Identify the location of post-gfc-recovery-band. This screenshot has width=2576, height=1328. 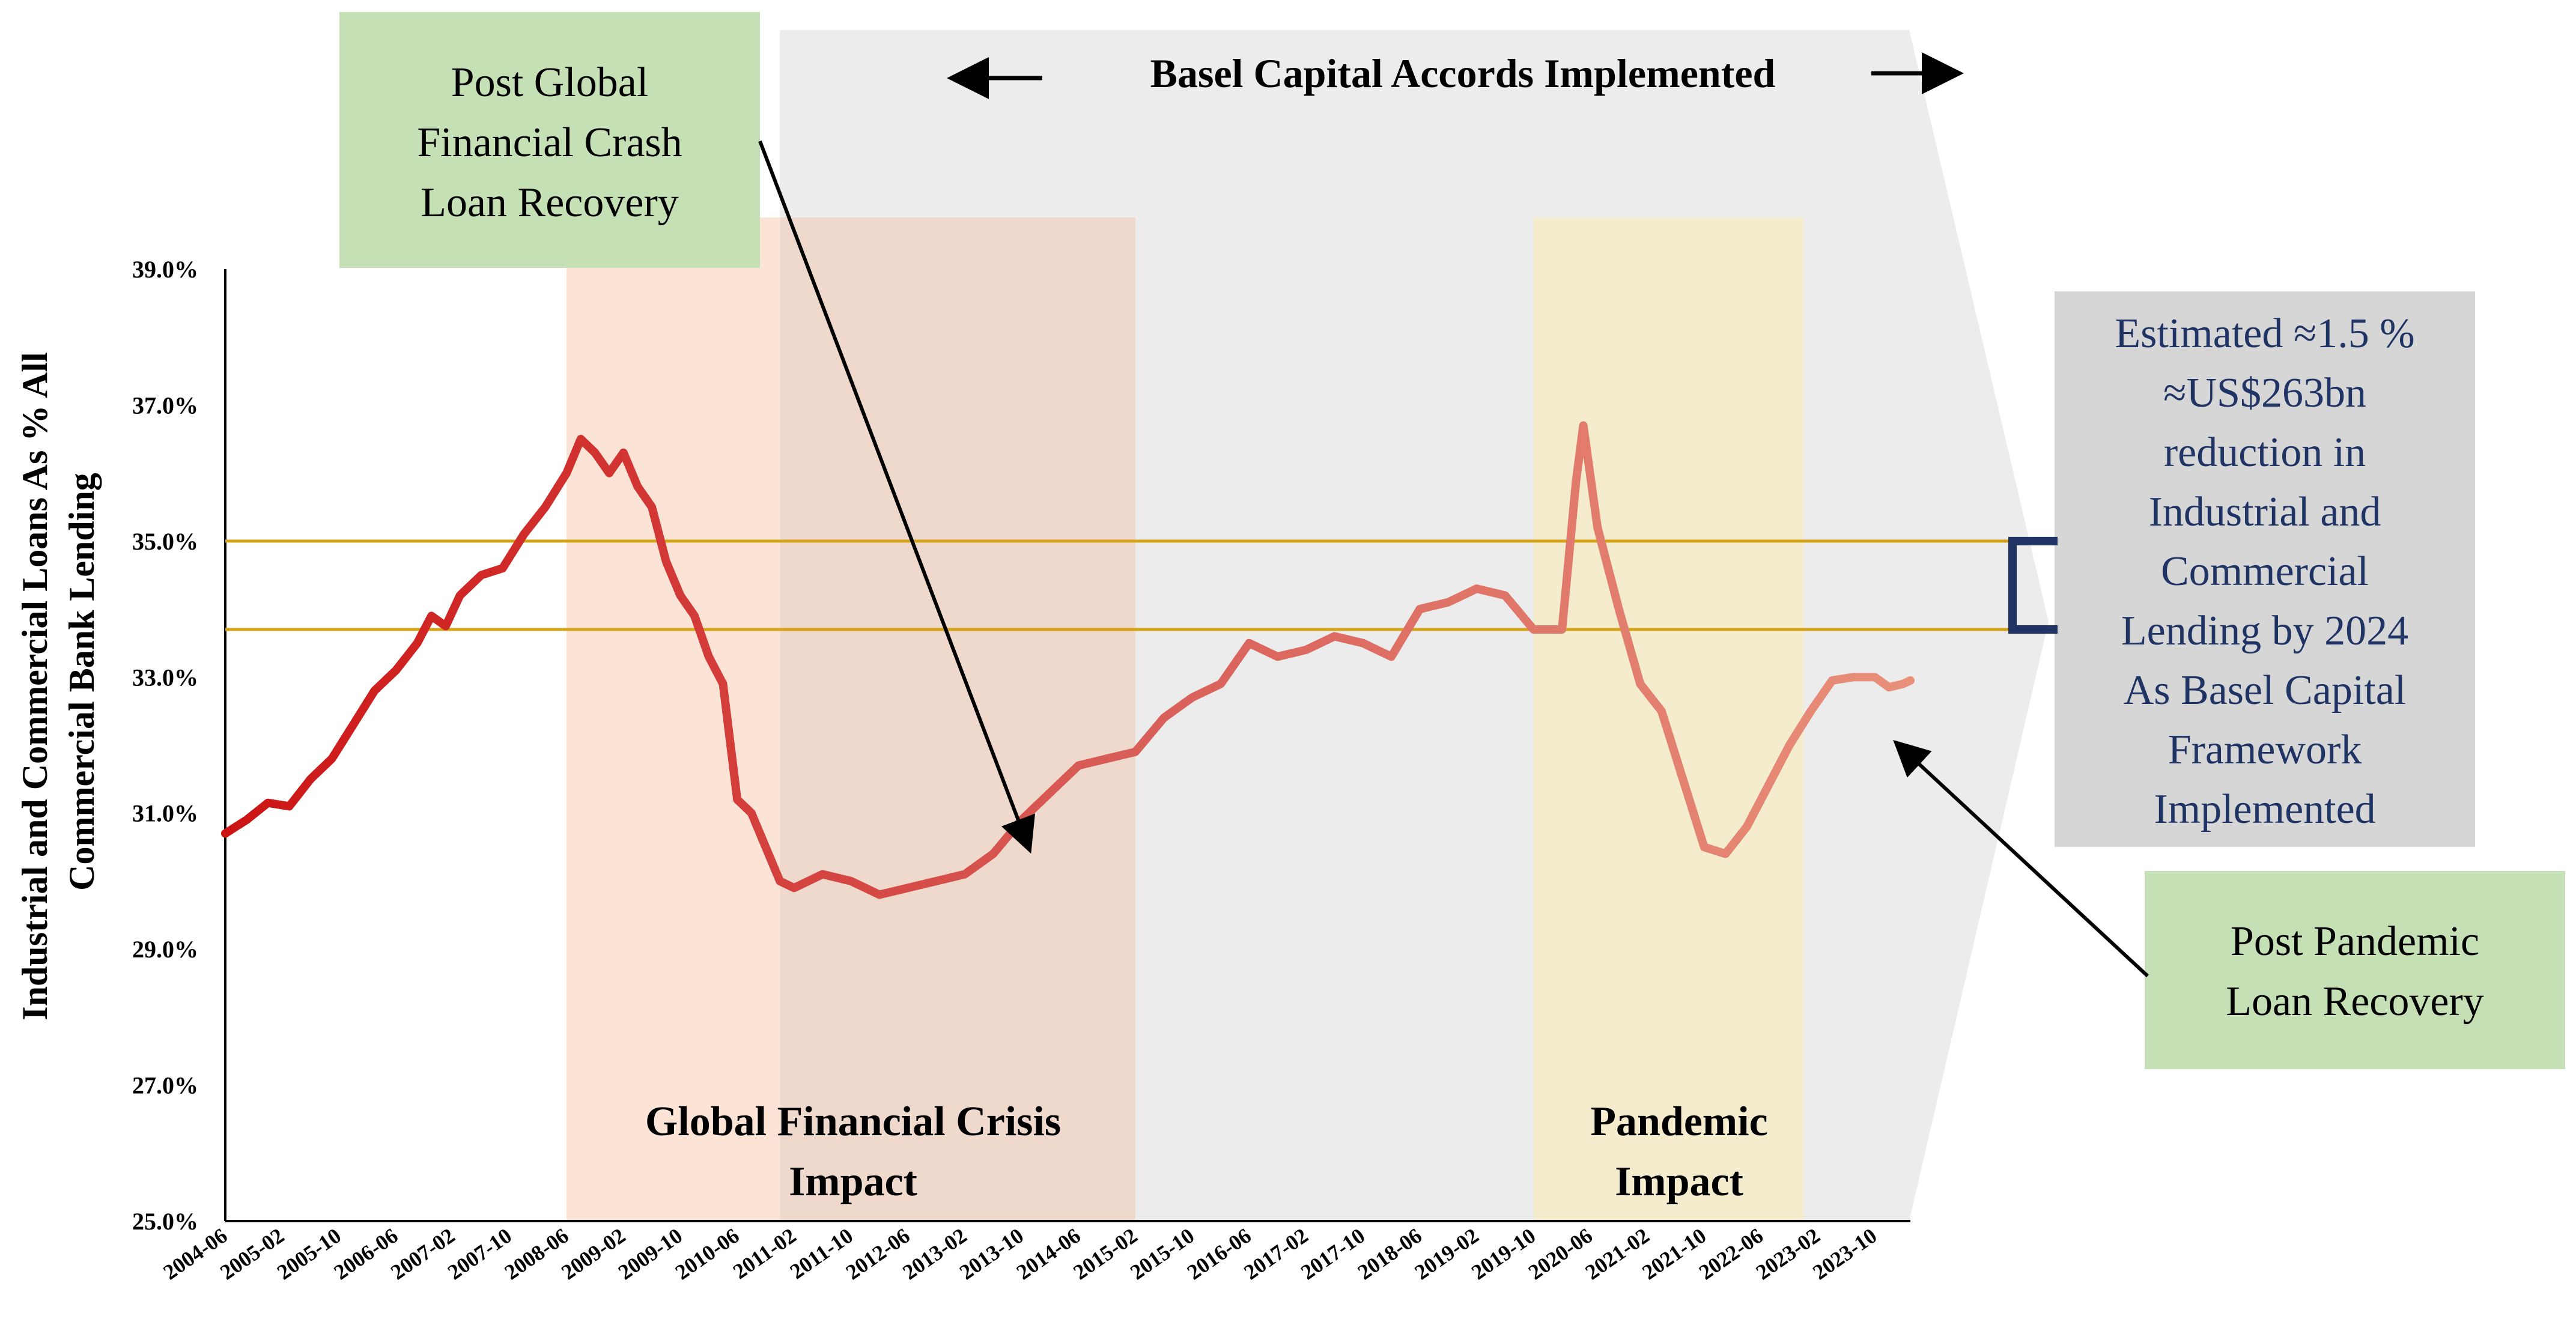
(958, 719).